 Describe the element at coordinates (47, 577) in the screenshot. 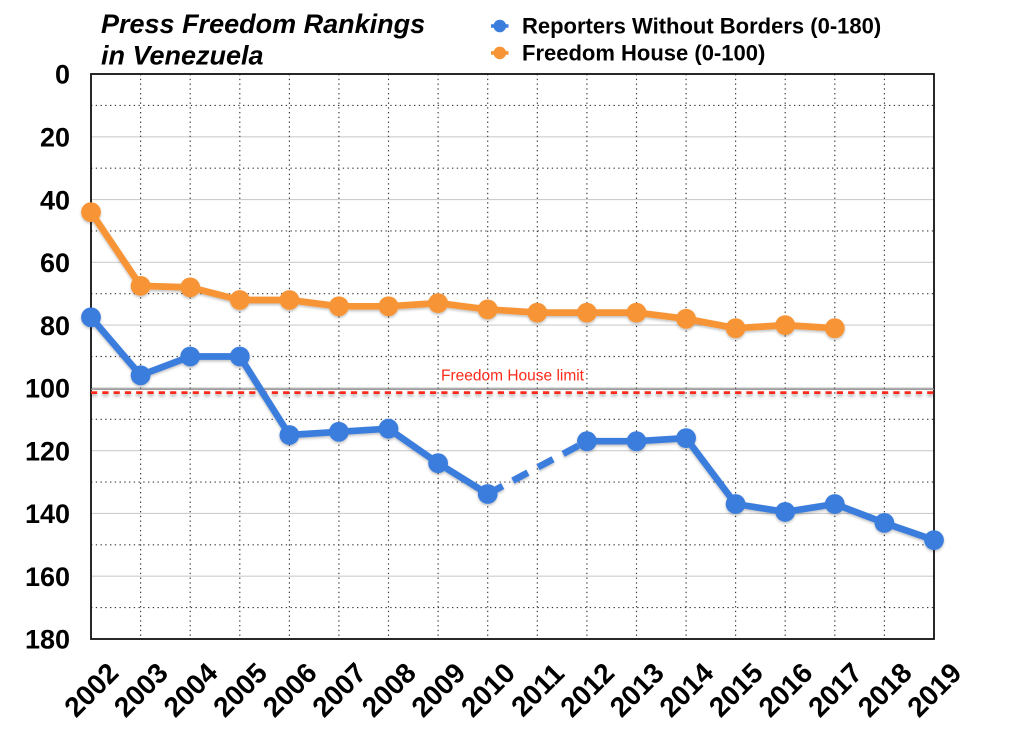

I see `svg-text: 160` at that location.